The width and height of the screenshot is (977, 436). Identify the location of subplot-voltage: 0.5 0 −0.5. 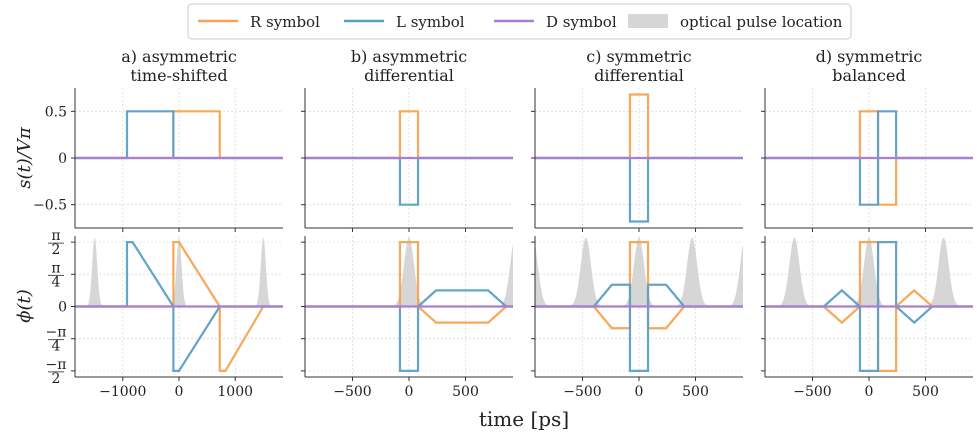
(158, 160).